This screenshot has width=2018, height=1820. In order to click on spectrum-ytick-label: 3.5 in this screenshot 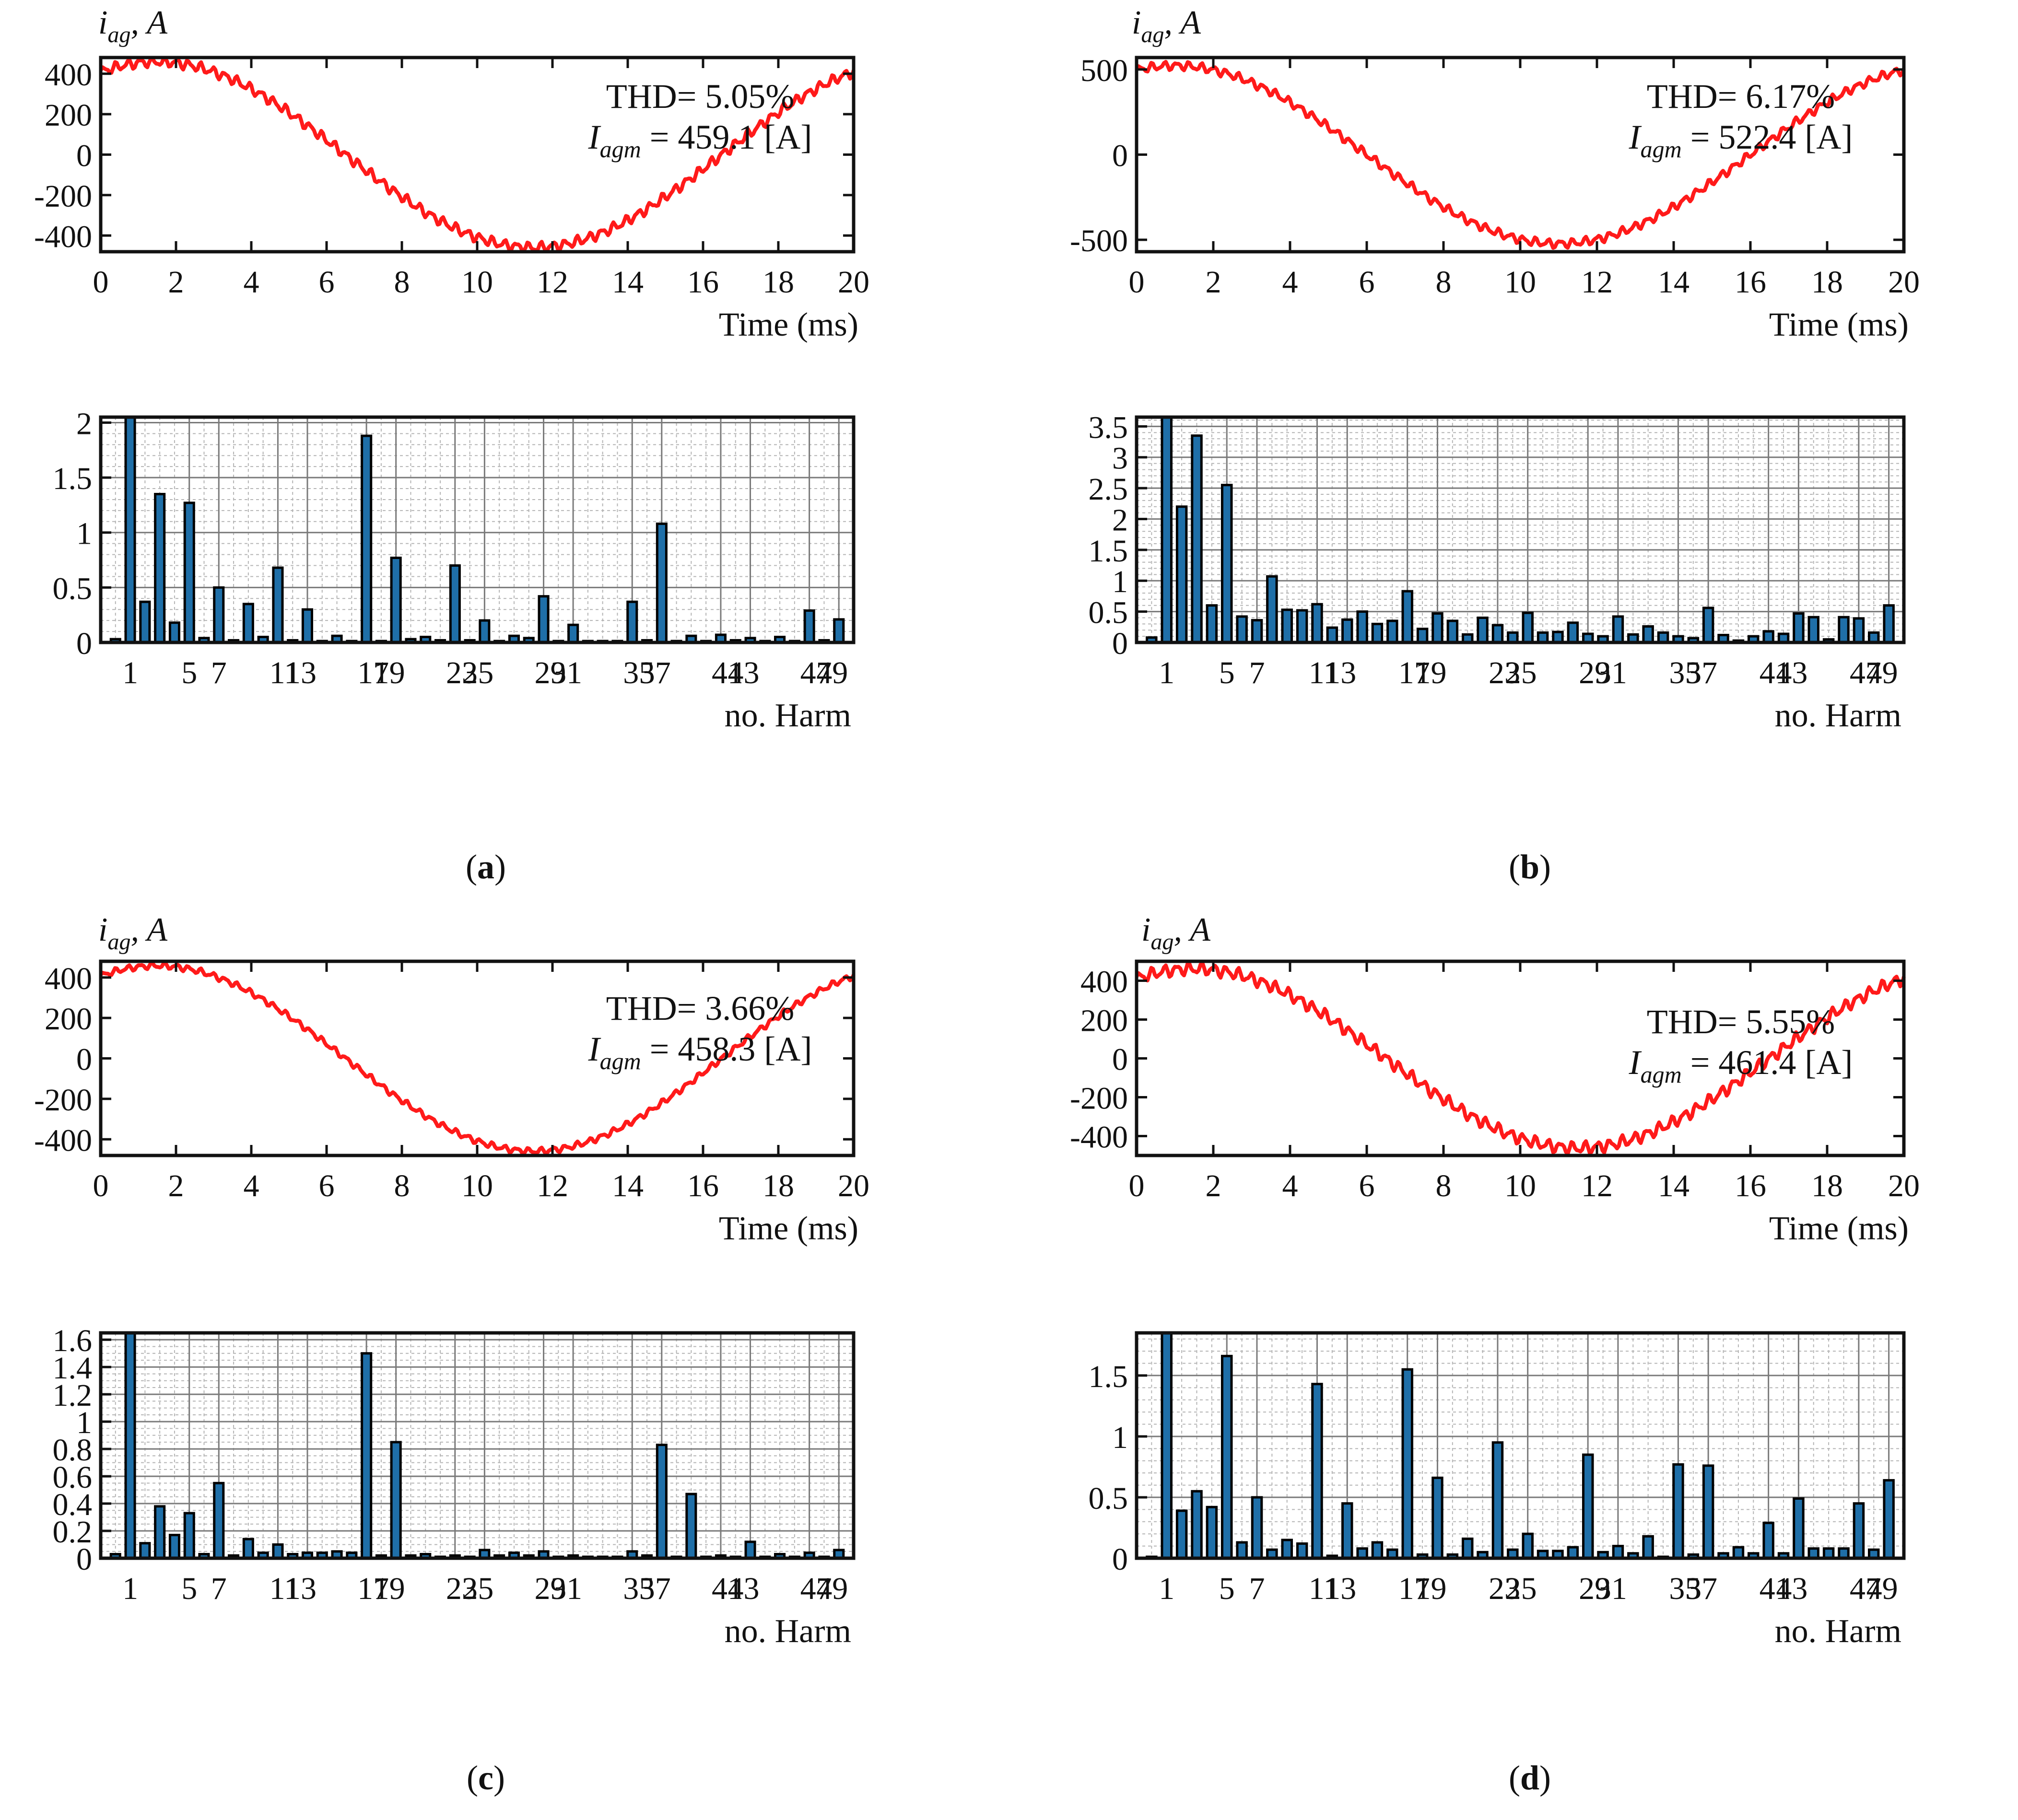, I will do `click(1108, 427)`.